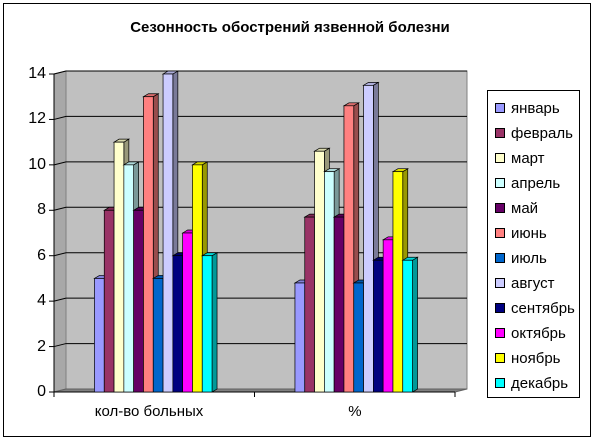 The width and height of the screenshot is (595, 441). I want to click on legend-label: февраль, so click(542, 133).